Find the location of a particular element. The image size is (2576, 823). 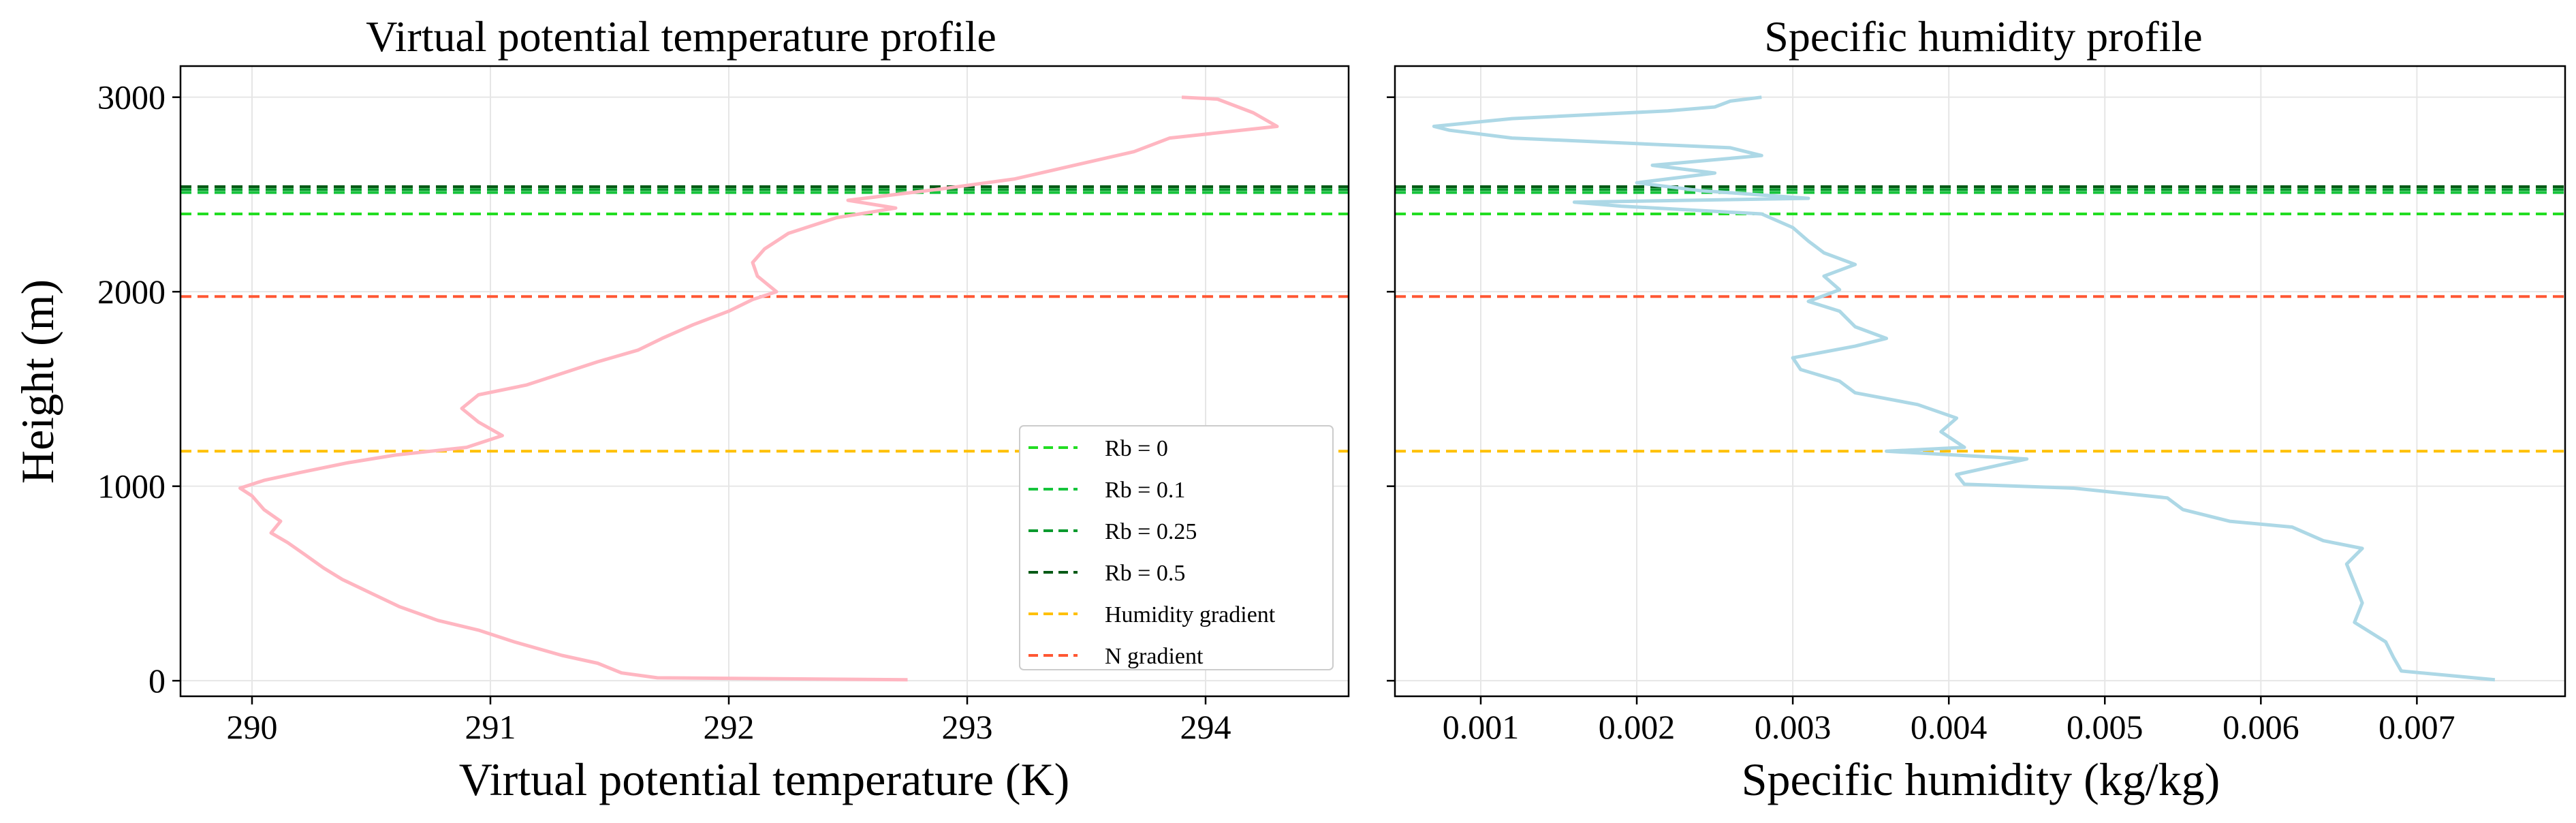

x-tick-label: 291 is located at coordinates (490, 727).